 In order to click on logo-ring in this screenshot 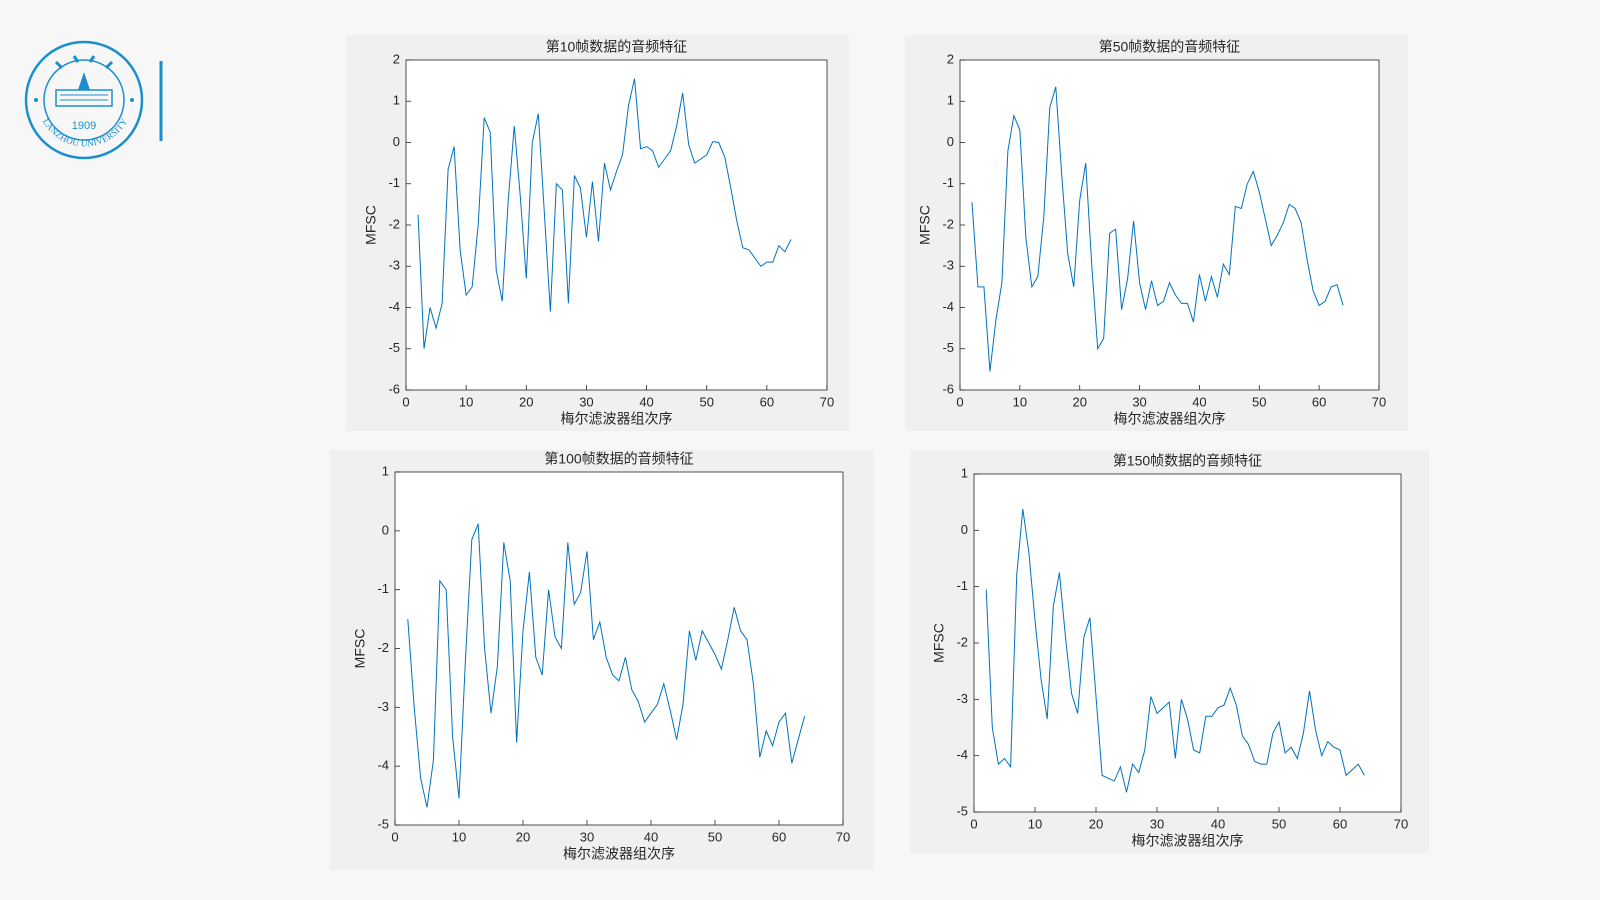, I will do `click(84, 100)`.